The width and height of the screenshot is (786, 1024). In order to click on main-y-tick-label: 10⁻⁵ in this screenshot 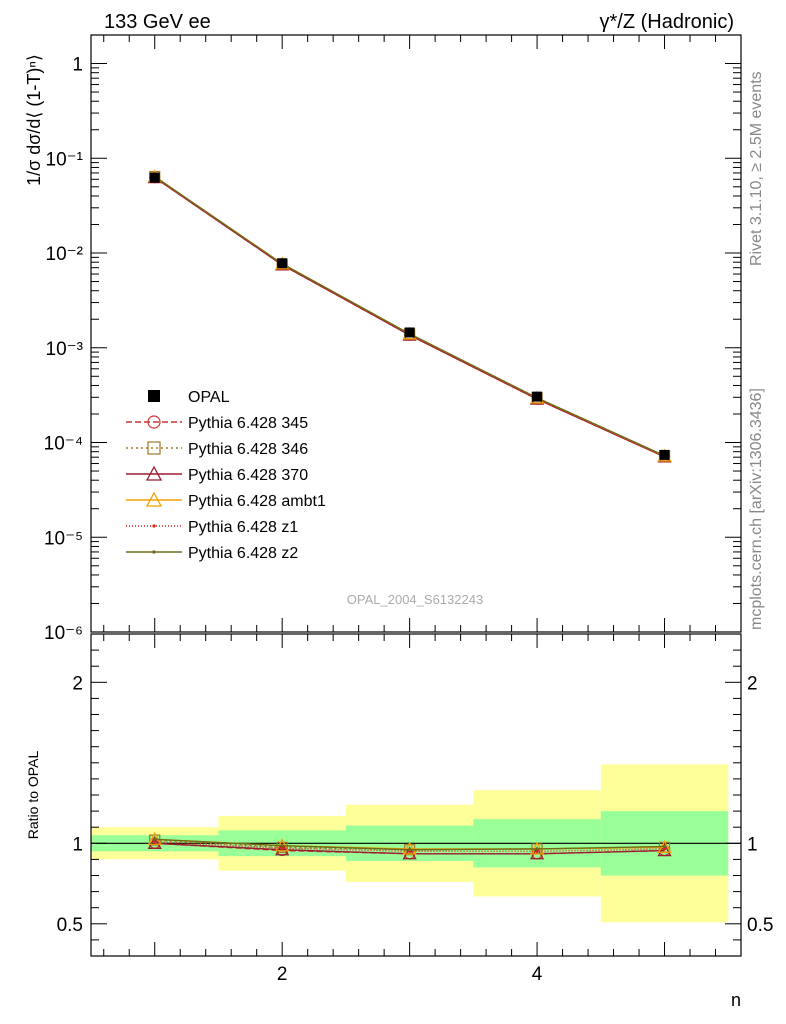, I will do `click(63, 538)`.